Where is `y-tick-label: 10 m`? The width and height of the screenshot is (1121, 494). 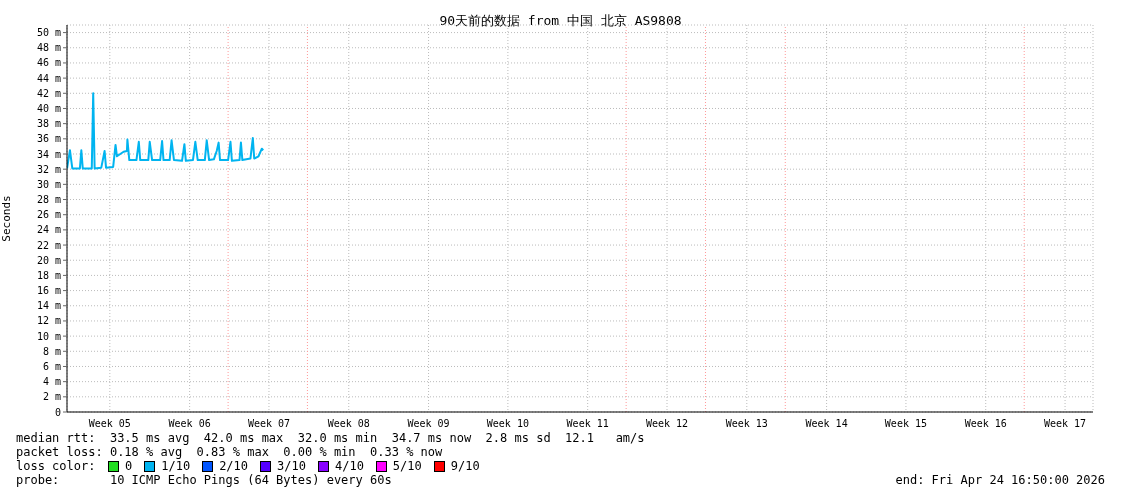
y-tick-label: 10 m is located at coordinates (48, 336).